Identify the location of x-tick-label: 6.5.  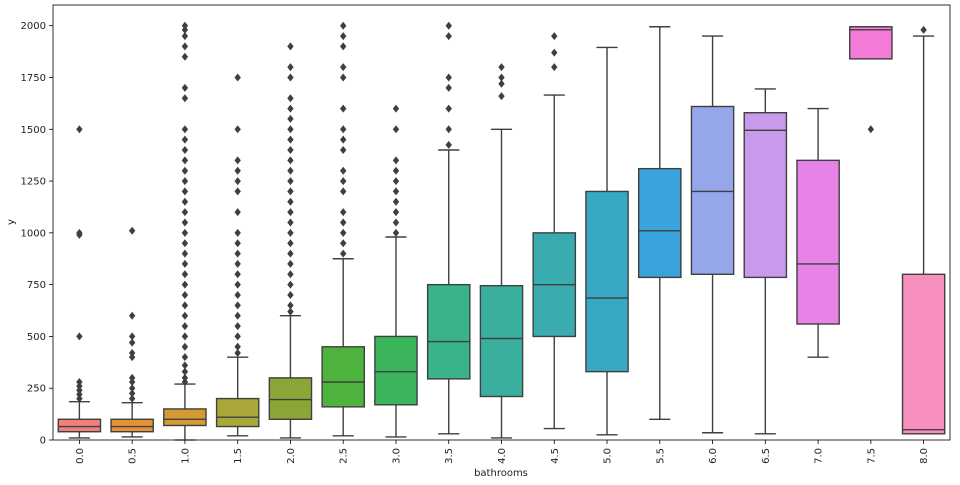
(766, 456).